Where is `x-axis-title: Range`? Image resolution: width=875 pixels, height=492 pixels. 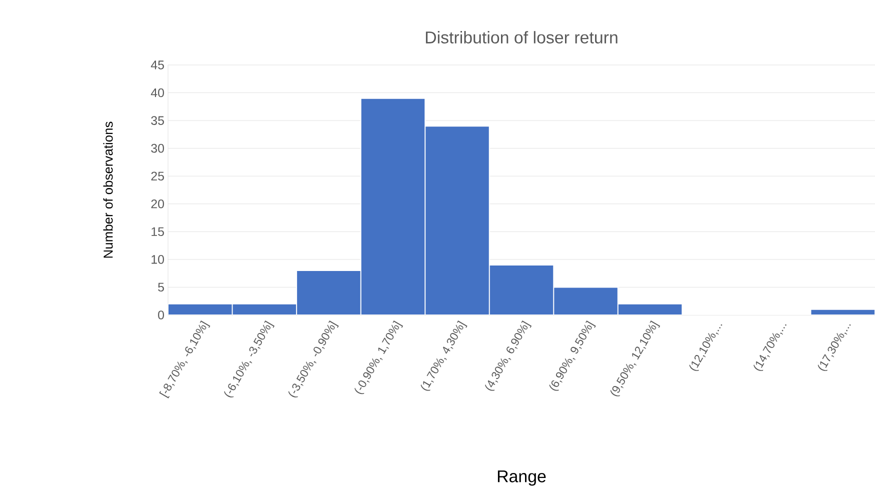 x-axis-title: Range is located at coordinates (522, 478).